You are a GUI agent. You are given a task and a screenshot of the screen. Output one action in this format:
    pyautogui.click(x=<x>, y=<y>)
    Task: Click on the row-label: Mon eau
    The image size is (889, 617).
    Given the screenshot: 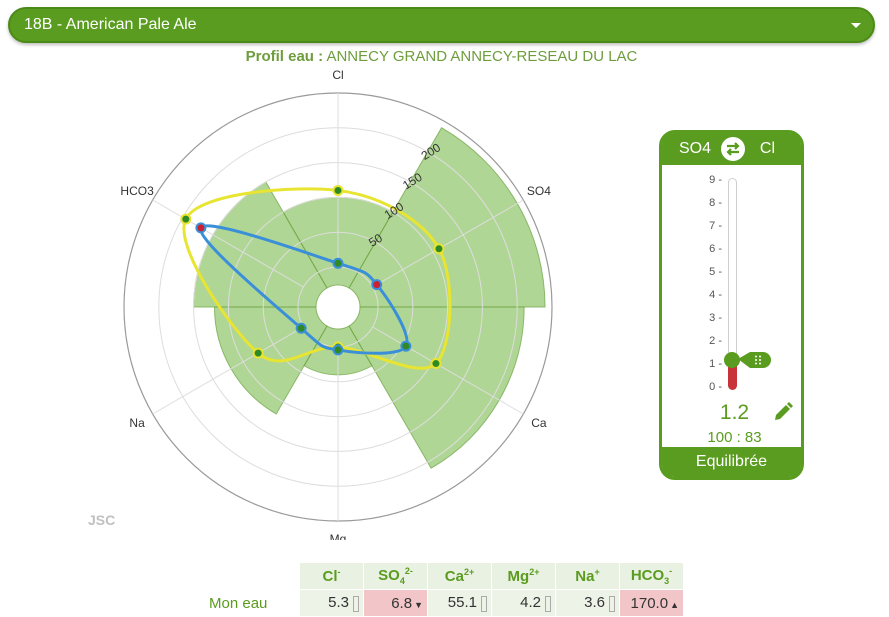 What is the action you would take?
    pyautogui.click(x=238, y=603)
    